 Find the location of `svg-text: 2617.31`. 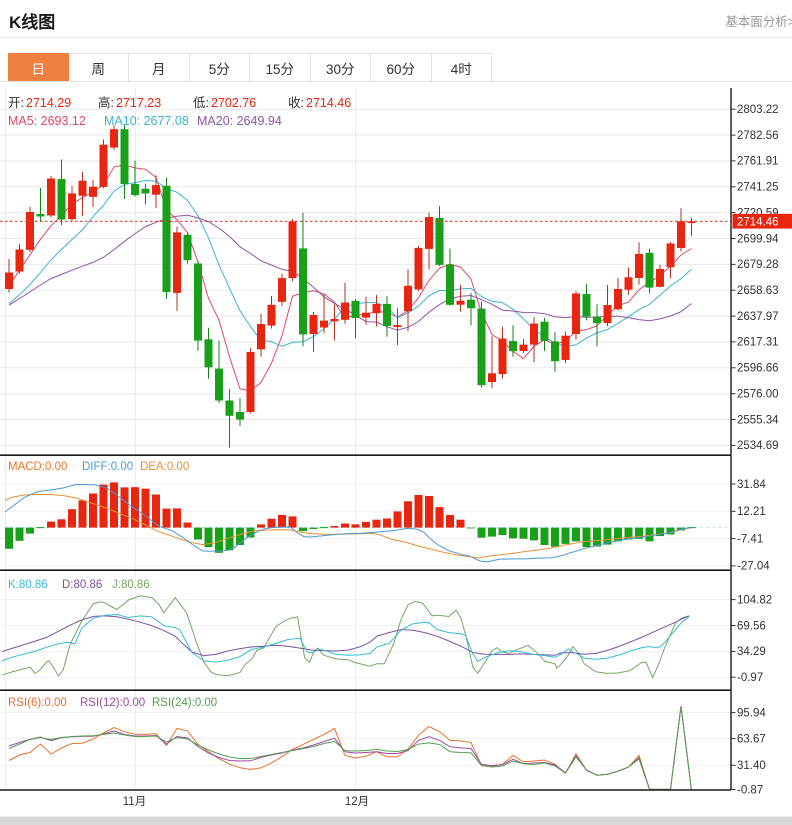

svg-text: 2617.31 is located at coordinates (758, 343).